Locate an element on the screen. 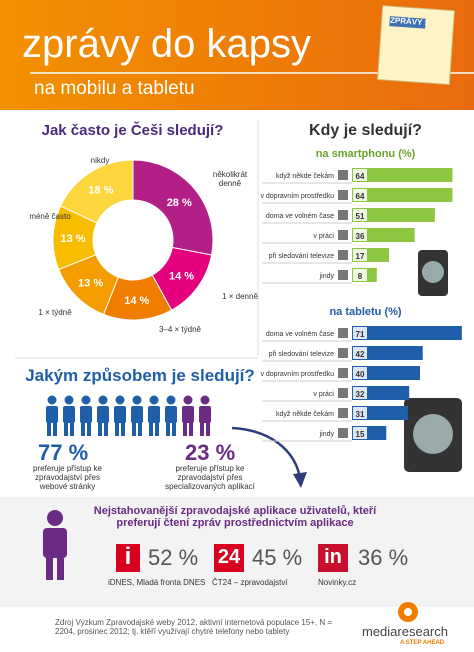 Image resolution: width=474 pixels, height=652 pixels. how-title: Jakým způsobem je sledují? is located at coordinates (140, 375).